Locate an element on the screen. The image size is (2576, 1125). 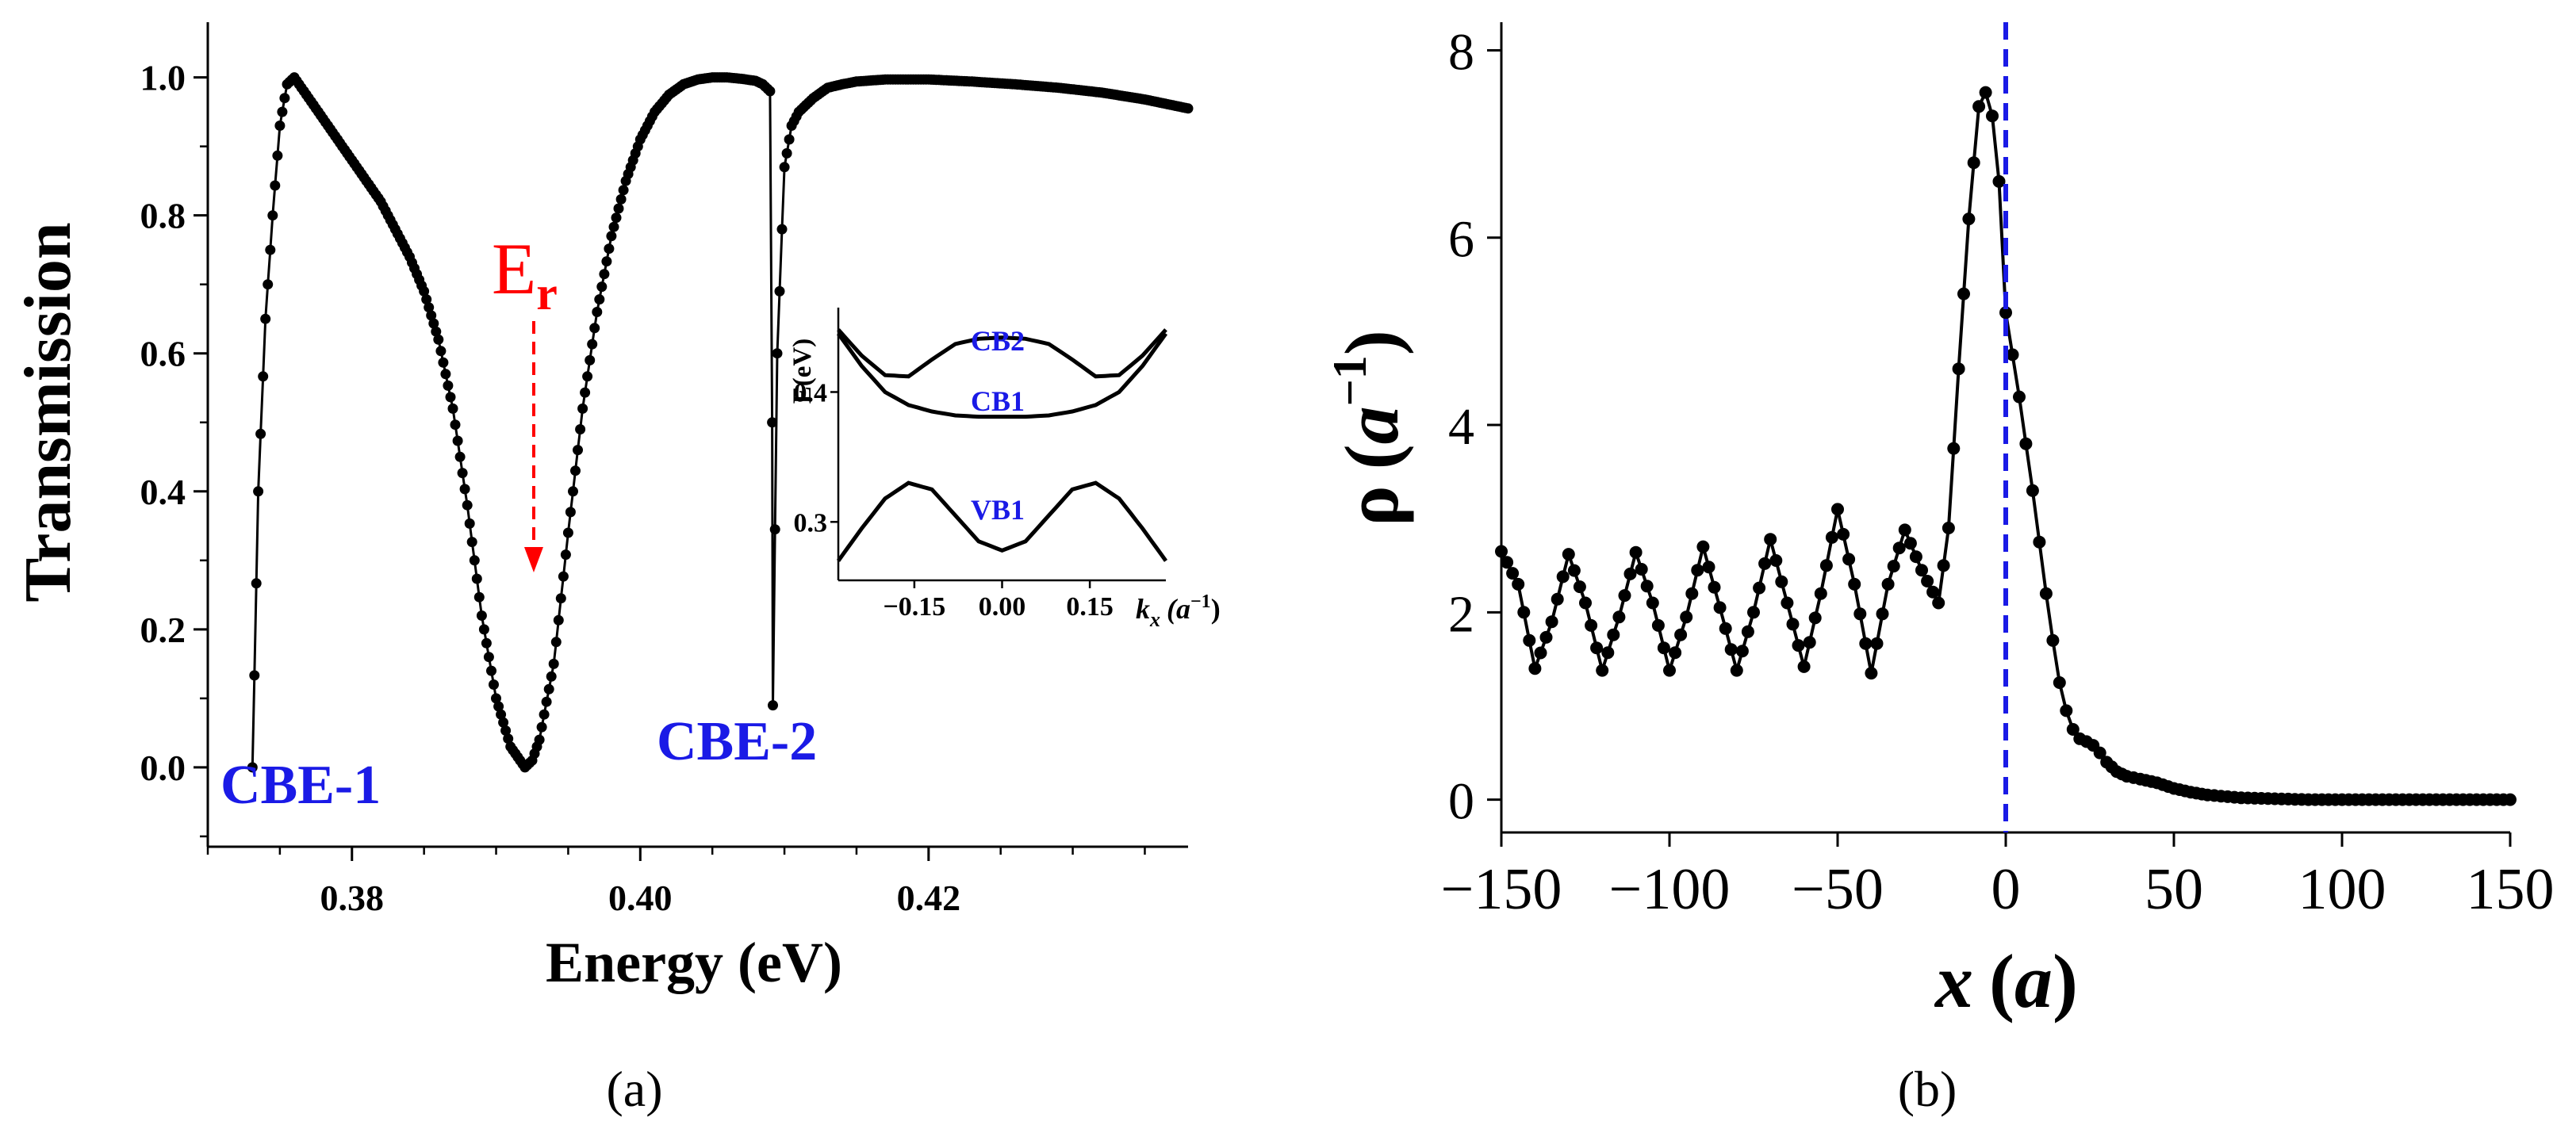
resonance-arrowhead-icon is located at coordinates (533, 559).